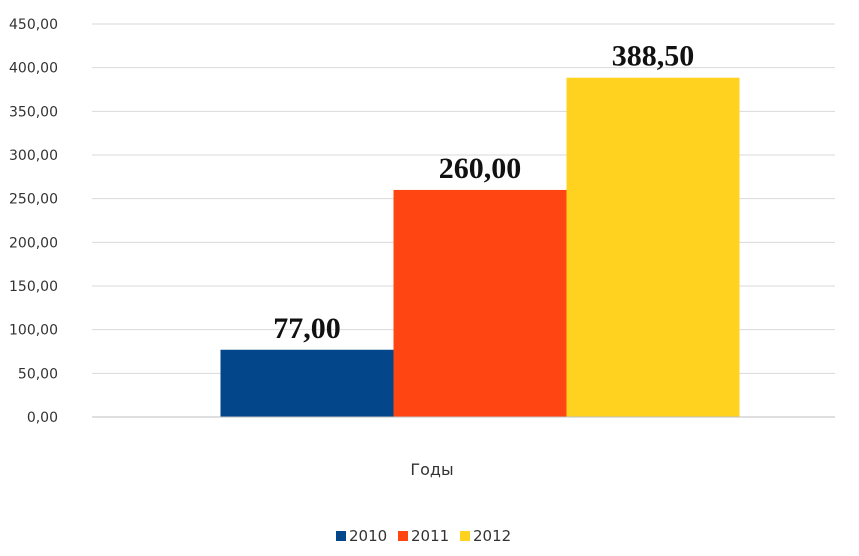 The image size is (859, 556). What do you see at coordinates (403, 536) in the screenshot?
I see `legend-swatch-2011` at bounding box center [403, 536].